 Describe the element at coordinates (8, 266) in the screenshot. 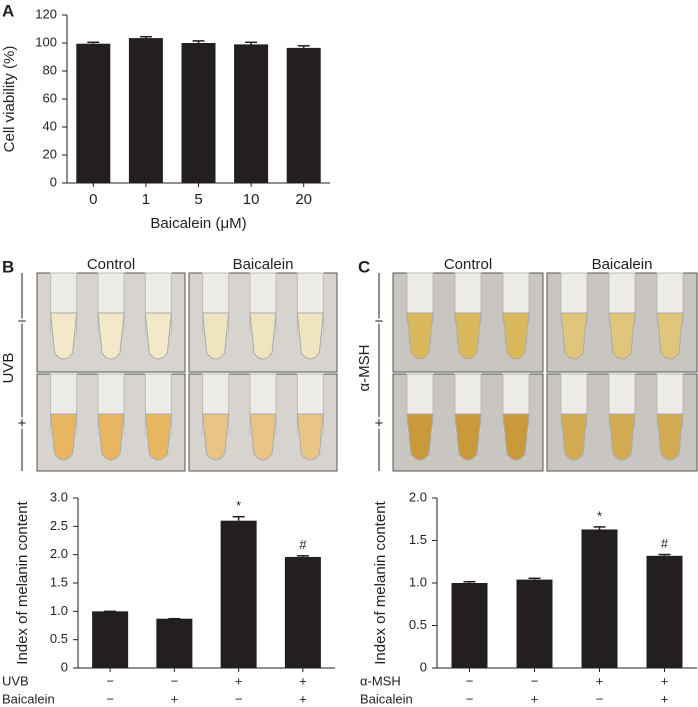

I see `panel-label: B` at that location.